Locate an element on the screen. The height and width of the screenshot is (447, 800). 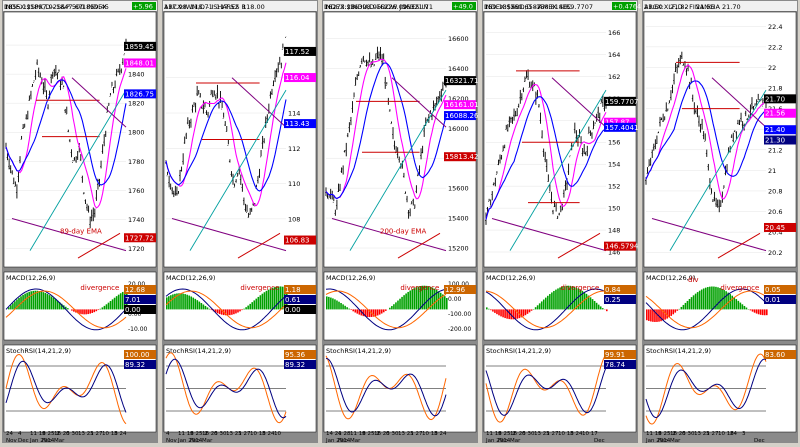
x-tick-label: Dec is located at coordinates (599, 440).